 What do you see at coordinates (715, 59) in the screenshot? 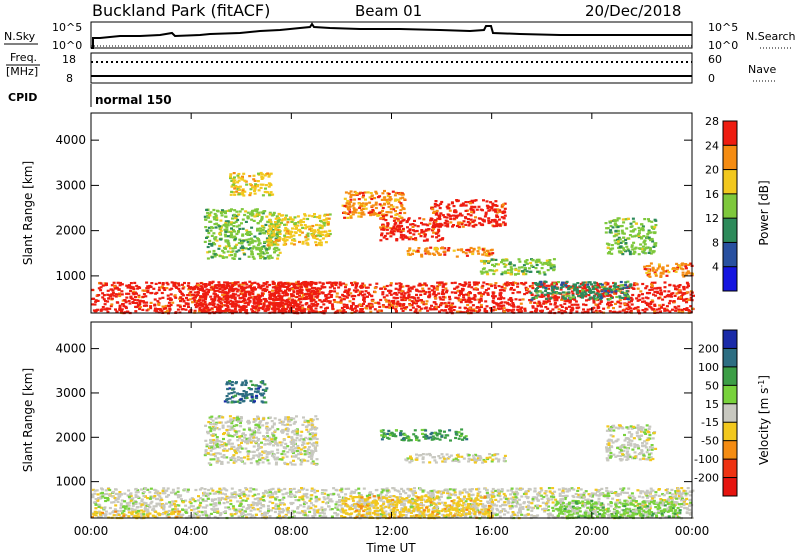
I see `nave-tick-high: 60` at bounding box center [715, 59].